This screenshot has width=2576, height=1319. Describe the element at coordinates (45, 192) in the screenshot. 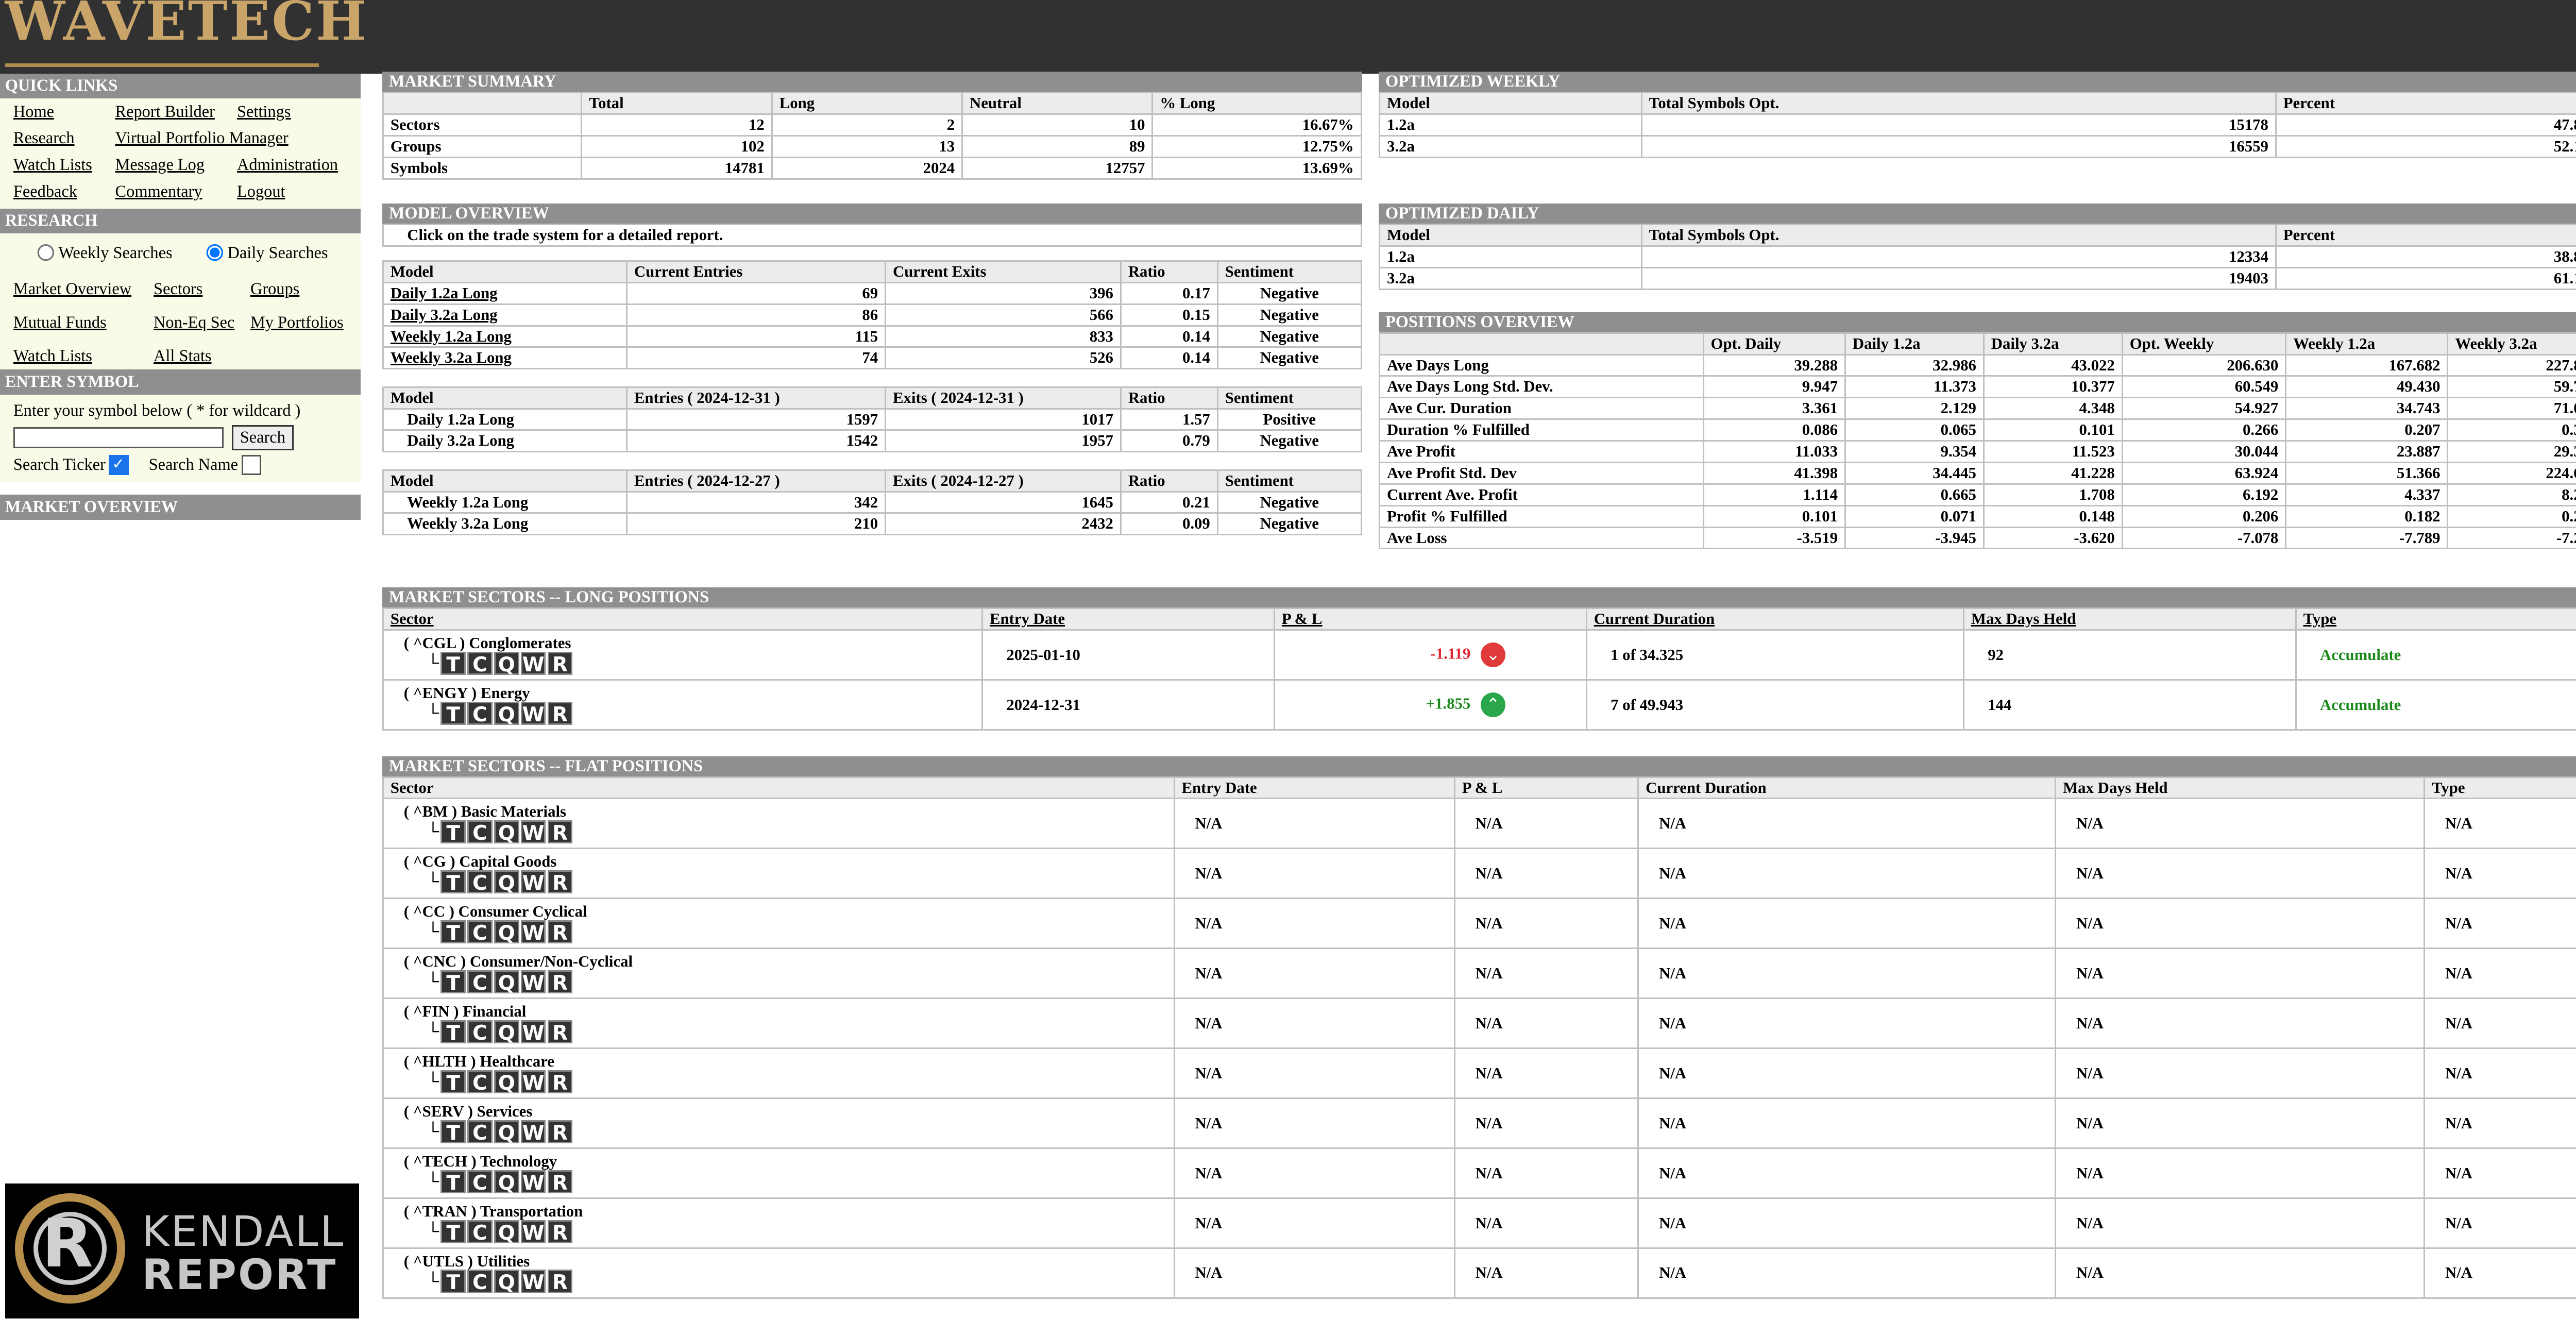

I see `link-feedback: Feedback` at that location.